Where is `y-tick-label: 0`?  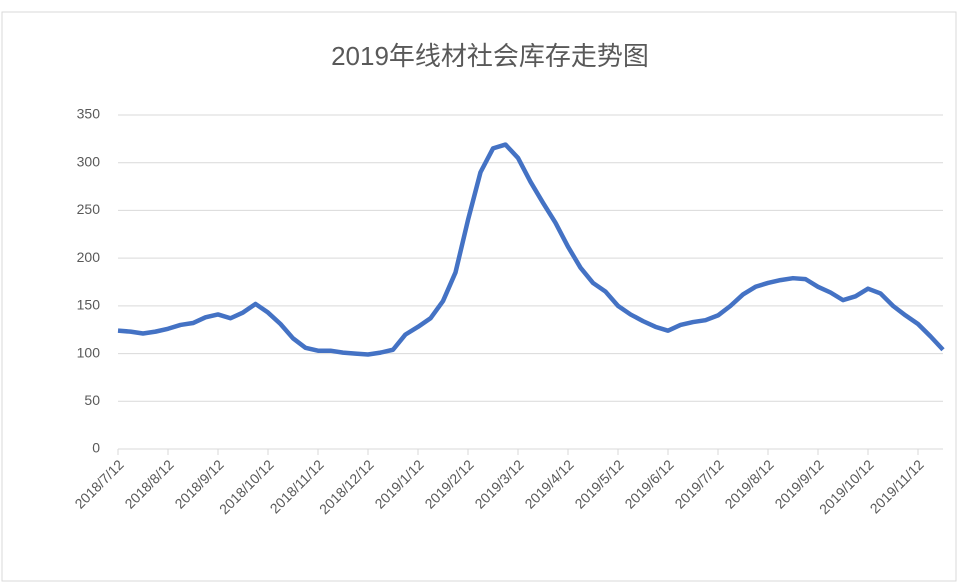 y-tick-label: 0 is located at coordinates (96, 448).